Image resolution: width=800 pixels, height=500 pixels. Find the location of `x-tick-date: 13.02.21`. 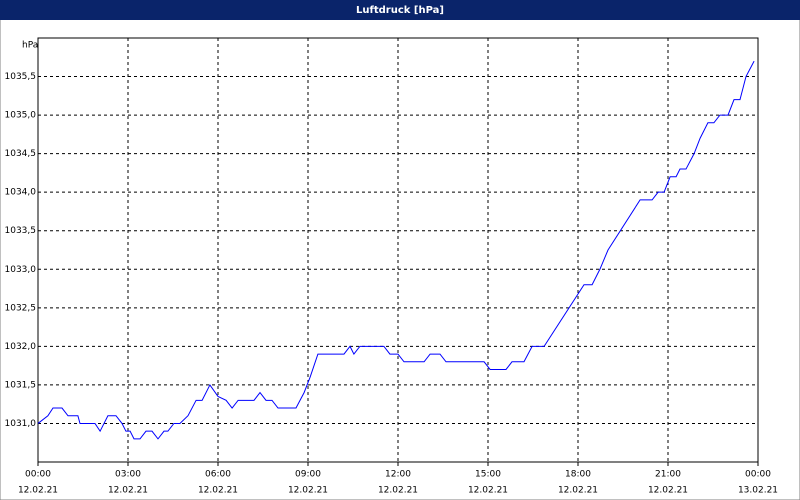

x-tick-date: 13.02.21 is located at coordinates (758, 491).